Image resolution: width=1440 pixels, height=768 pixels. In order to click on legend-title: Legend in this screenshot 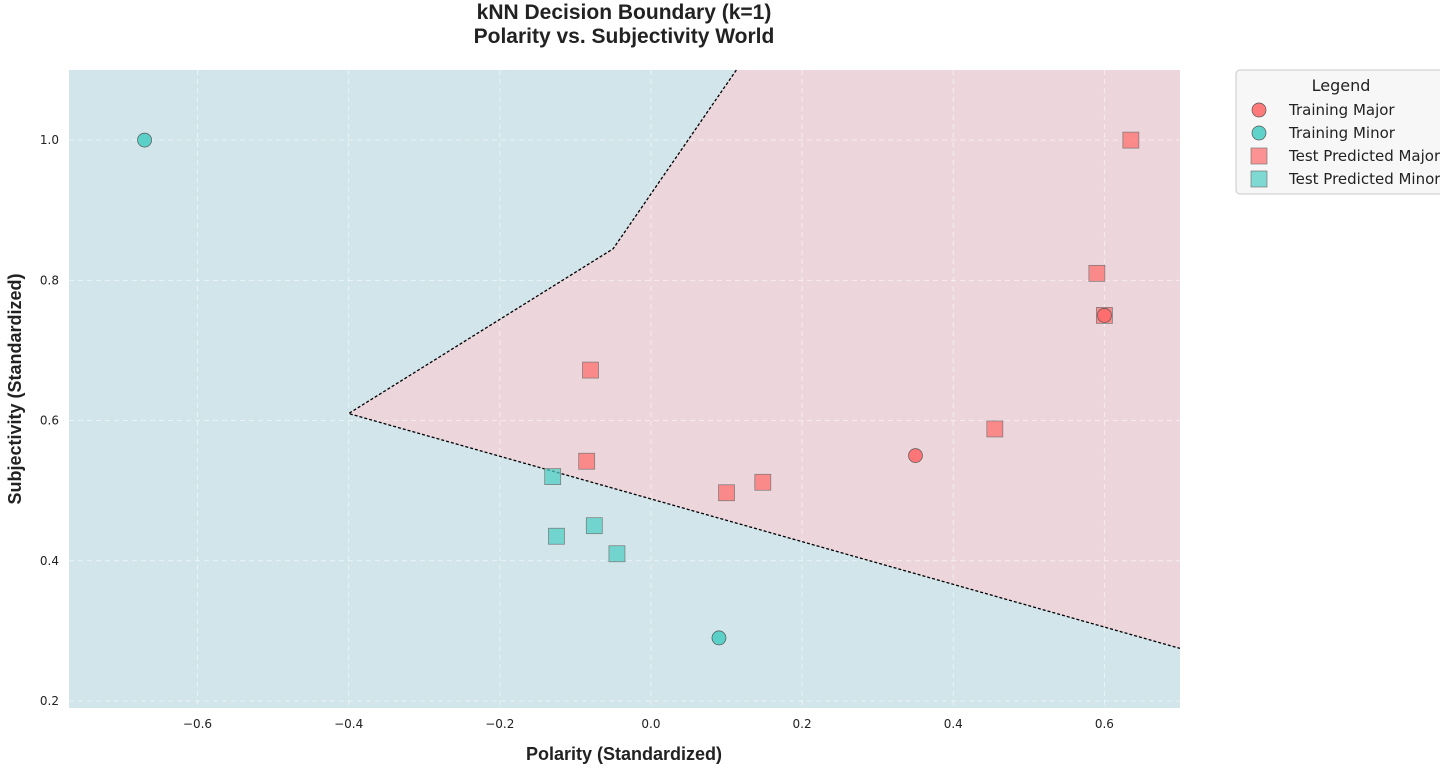, I will do `click(1341, 85)`.